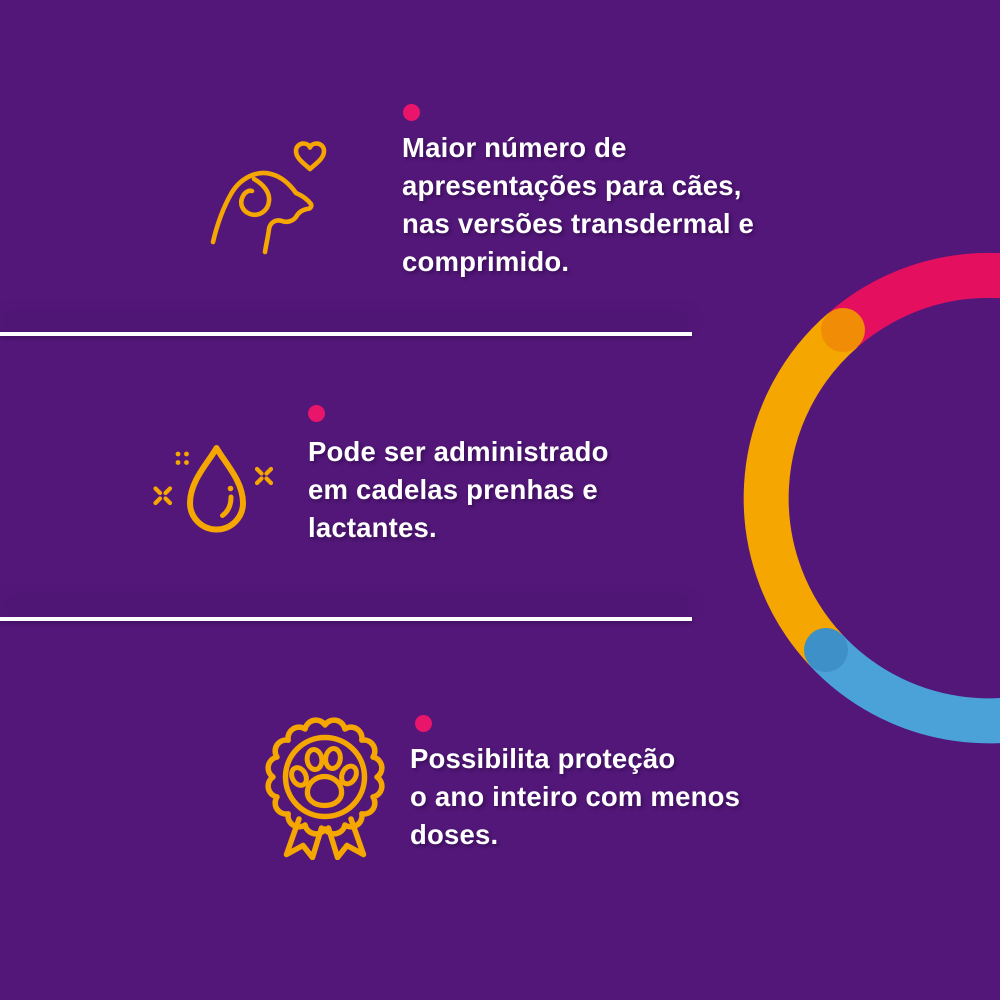 The width and height of the screenshot is (1000, 1000). Describe the element at coordinates (230, 488) in the screenshot. I see `drop-highlight-dot` at that location.